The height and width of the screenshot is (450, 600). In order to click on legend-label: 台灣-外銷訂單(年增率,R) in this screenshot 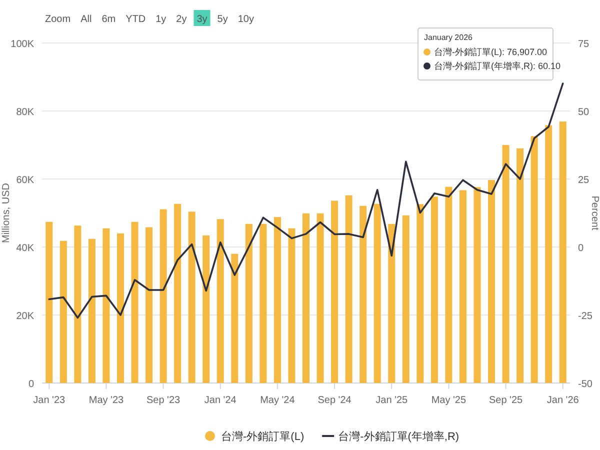, I will do `click(399, 436)`.